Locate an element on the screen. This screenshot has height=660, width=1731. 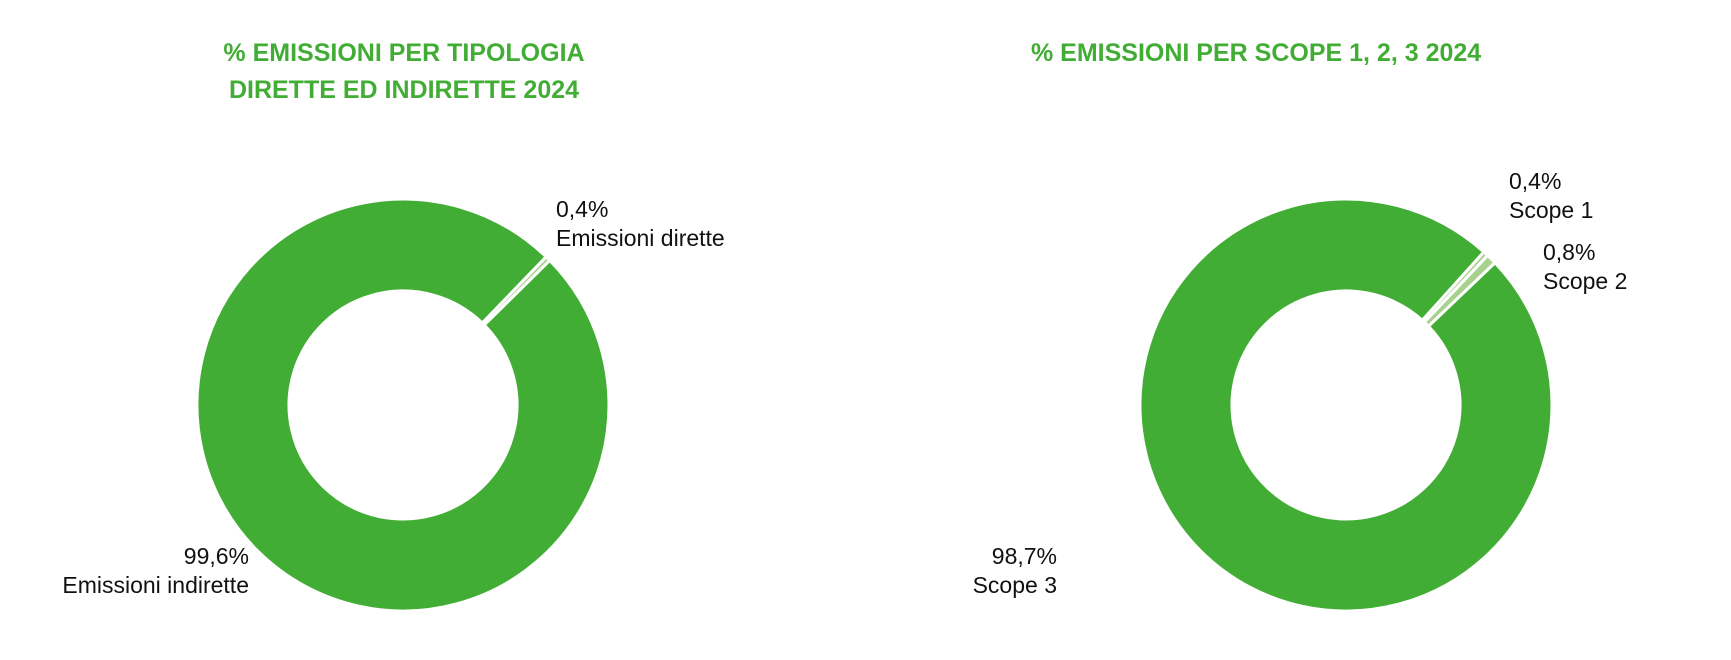
chart-title-line-1: % EMISSIONI PER TIPOLOGIA is located at coordinates (404, 53).